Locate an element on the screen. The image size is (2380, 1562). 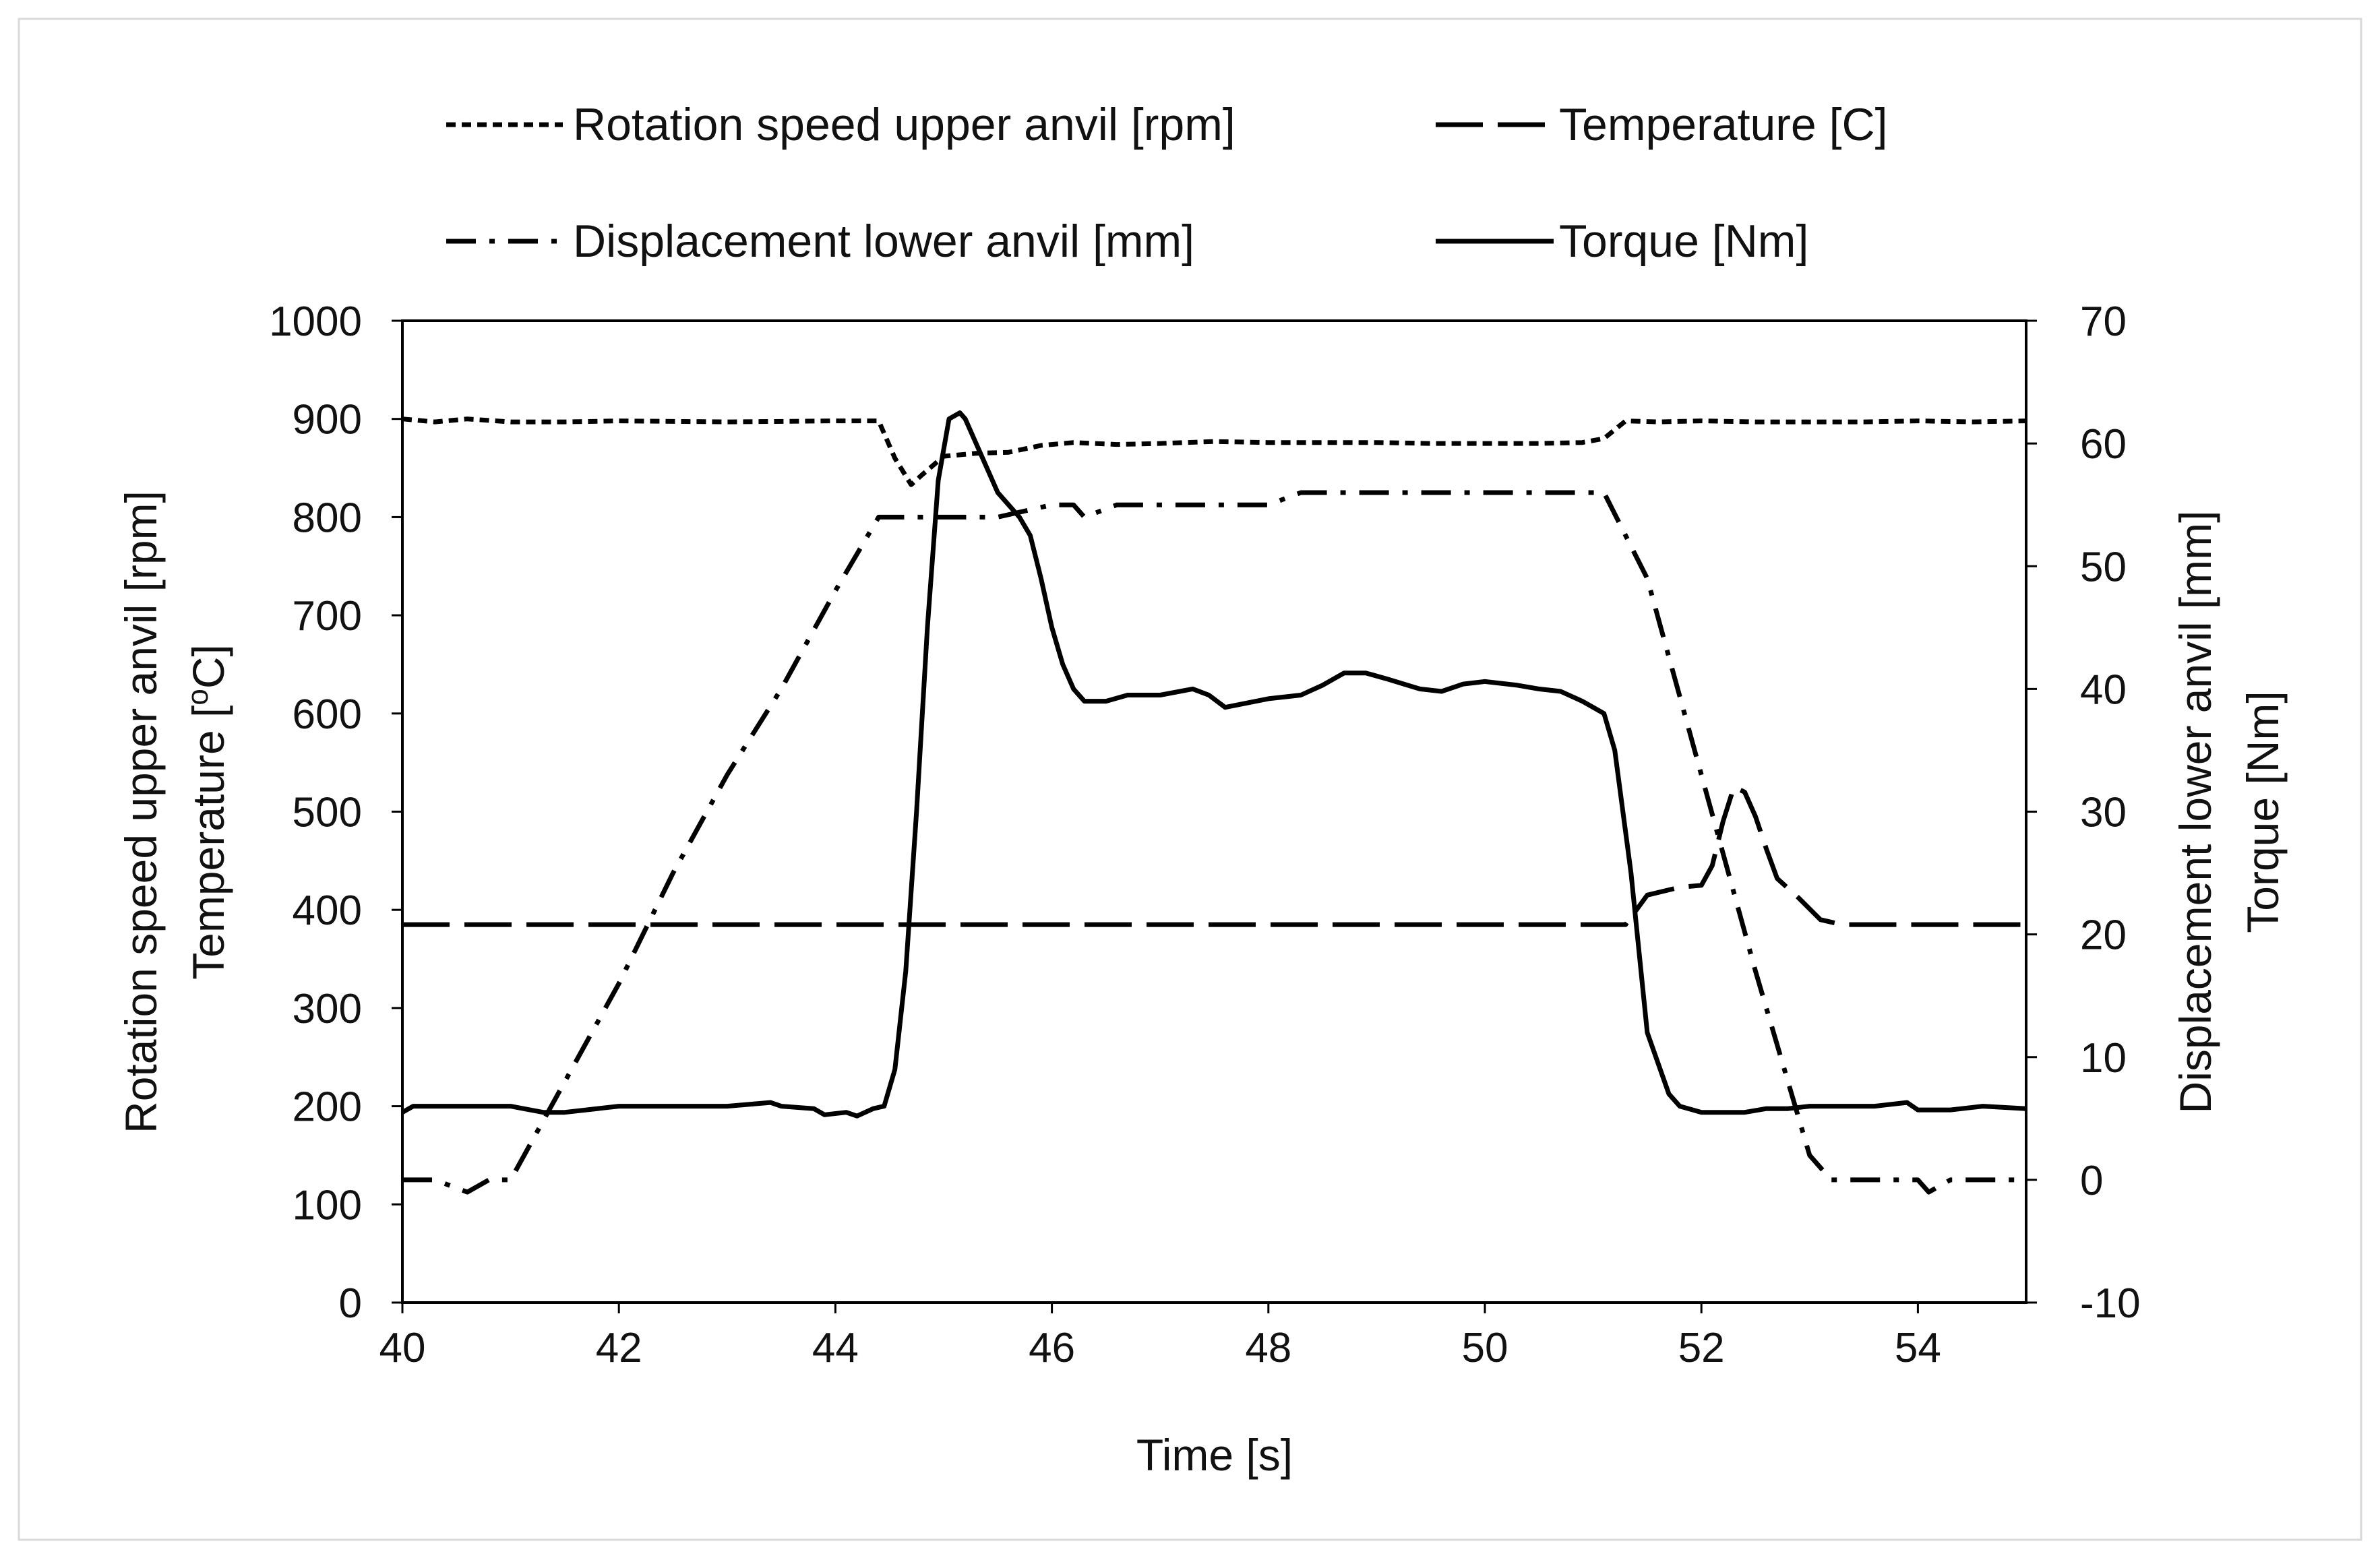
y-right-tick-label: 70 is located at coordinates (2103, 322).